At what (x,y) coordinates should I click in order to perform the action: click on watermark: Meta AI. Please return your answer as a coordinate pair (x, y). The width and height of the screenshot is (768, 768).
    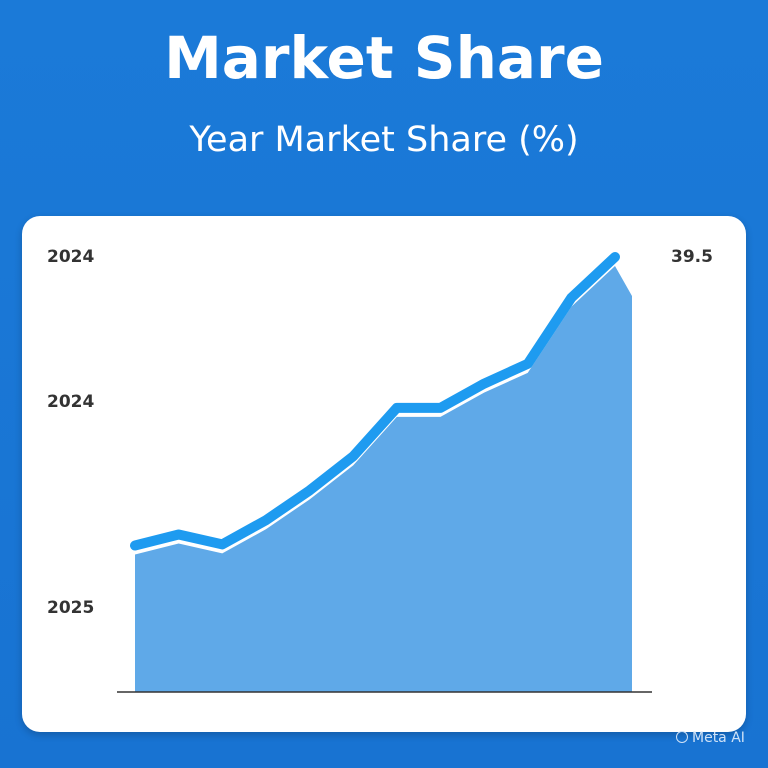
    Looking at the image, I should click on (710, 738).